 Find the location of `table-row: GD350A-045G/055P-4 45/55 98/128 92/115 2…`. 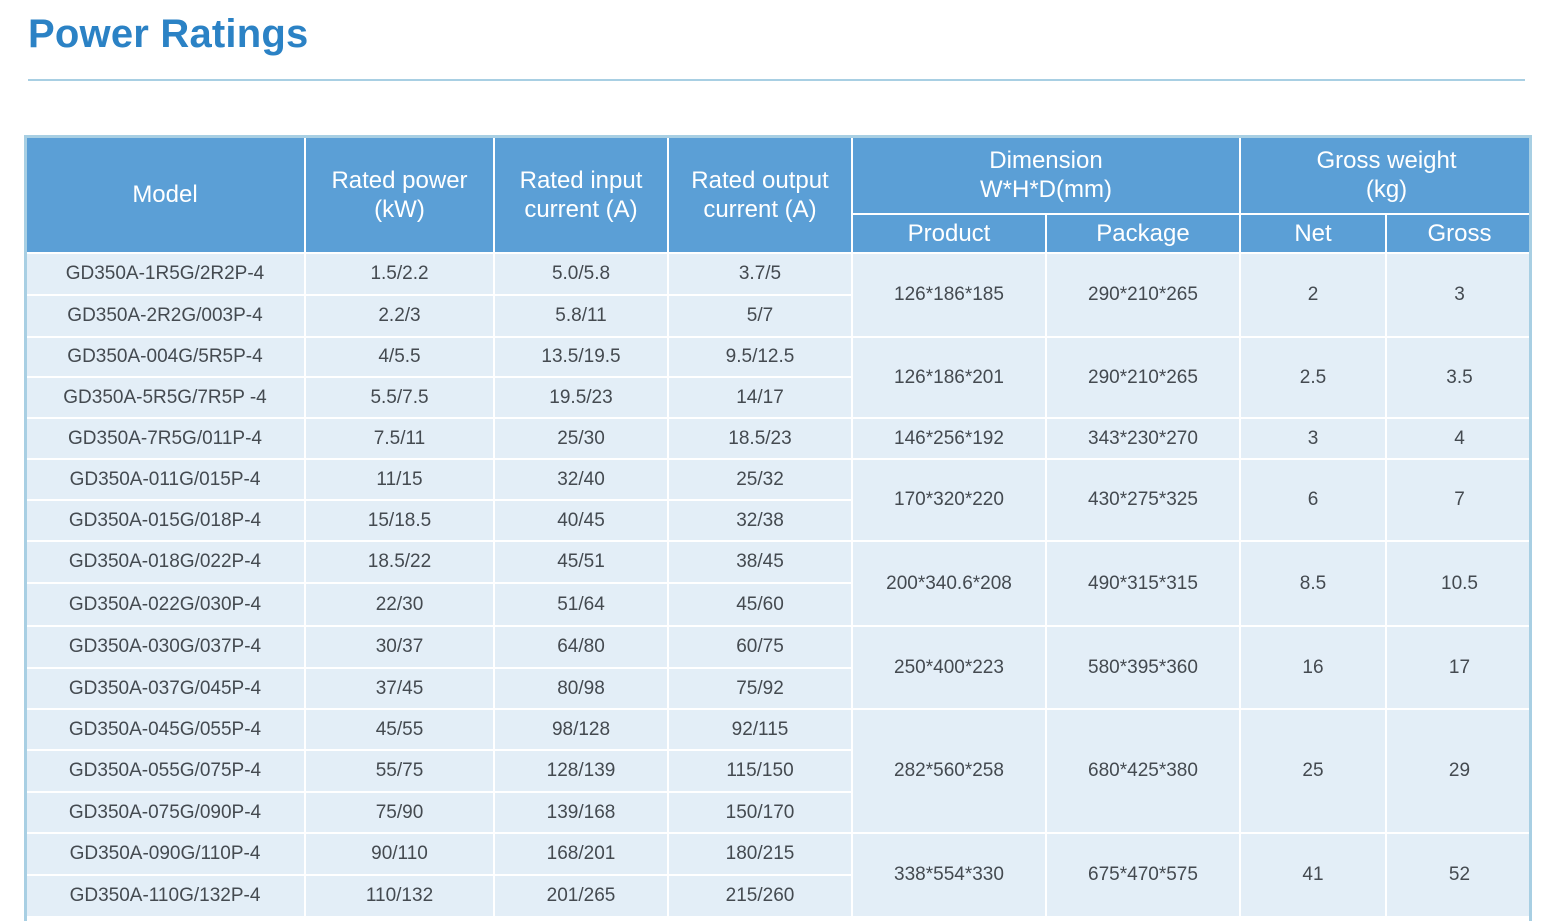

table-row: GD350A-045G/055P-4 45/55 98/128 92/115 2… is located at coordinates (779, 771).